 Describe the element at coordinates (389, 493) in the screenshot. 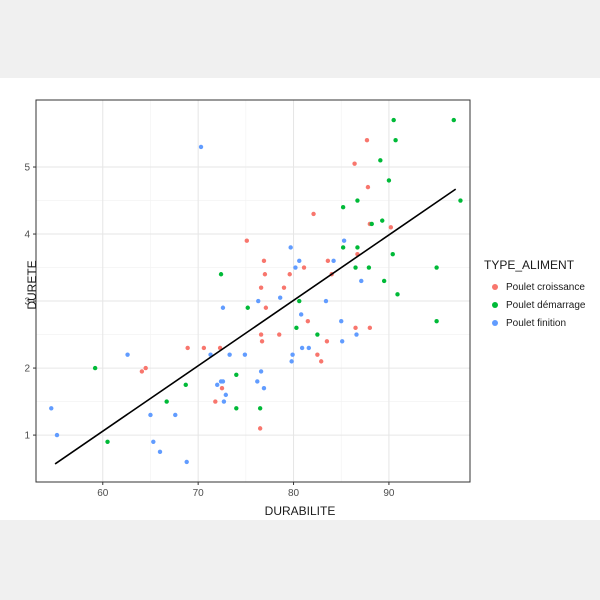

I see `x-tick-label: 90` at that location.